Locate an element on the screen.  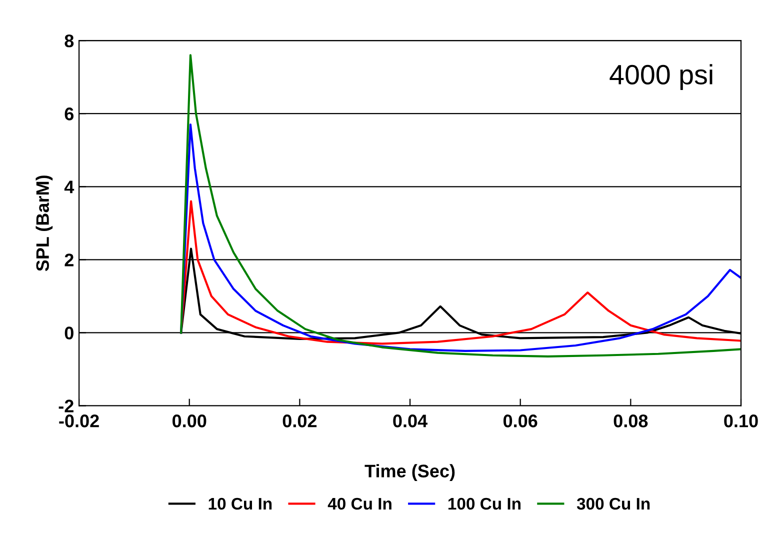
x-tick-label: 0.08 is located at coordinates (631, 421).